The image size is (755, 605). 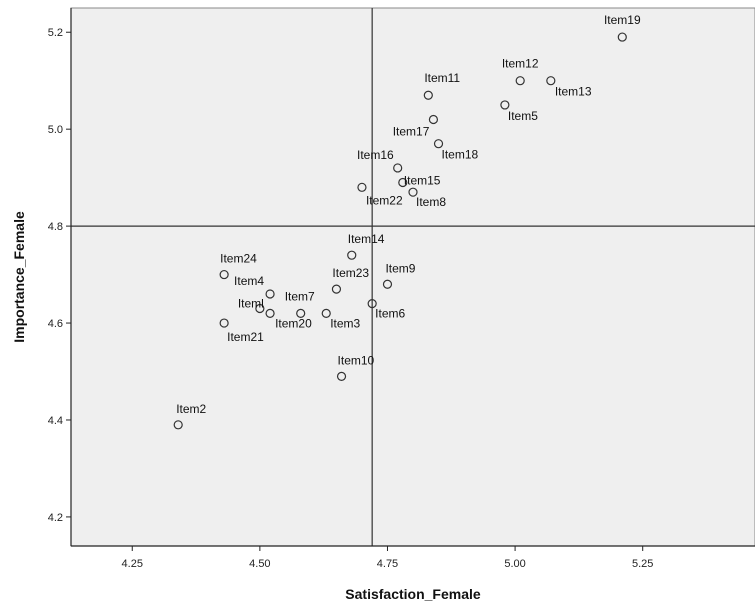 I want to click on point-label: Item2, so click(x=191, y=409).